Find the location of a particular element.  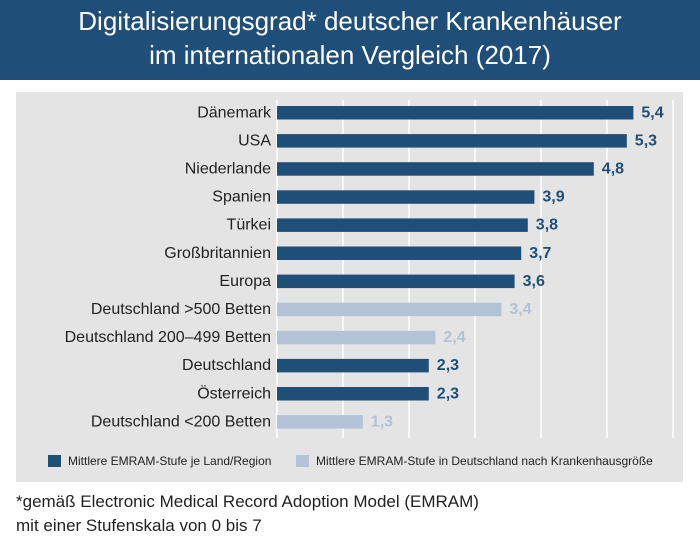

value-label: 4,8 is located at coordinates (613, 168).